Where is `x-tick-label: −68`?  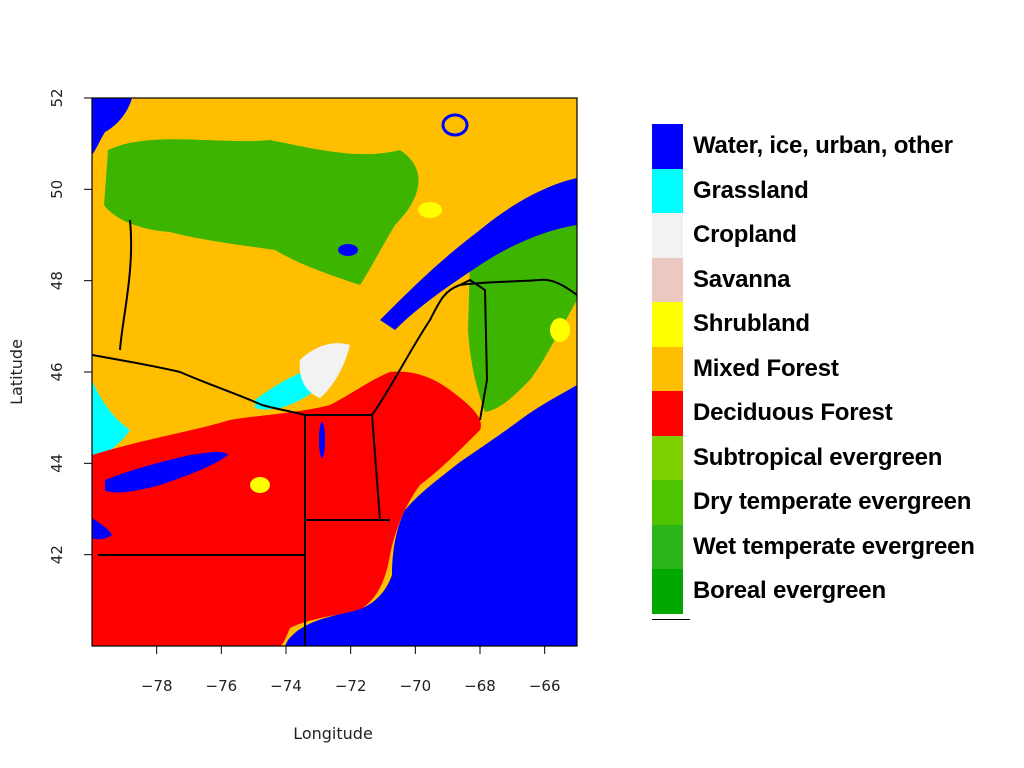
x-tick-label: −68 is located at coordinates (480, 686).